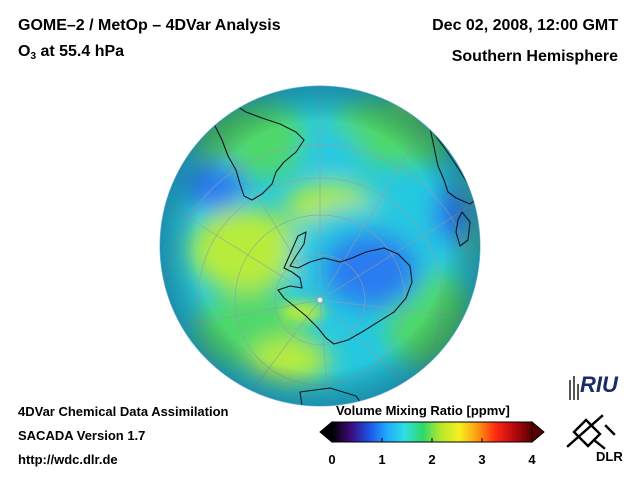  What do you see at coordinates (24, 51) in the screenshot?
I see `species-prefix: O` at bounding box center [24, 51].